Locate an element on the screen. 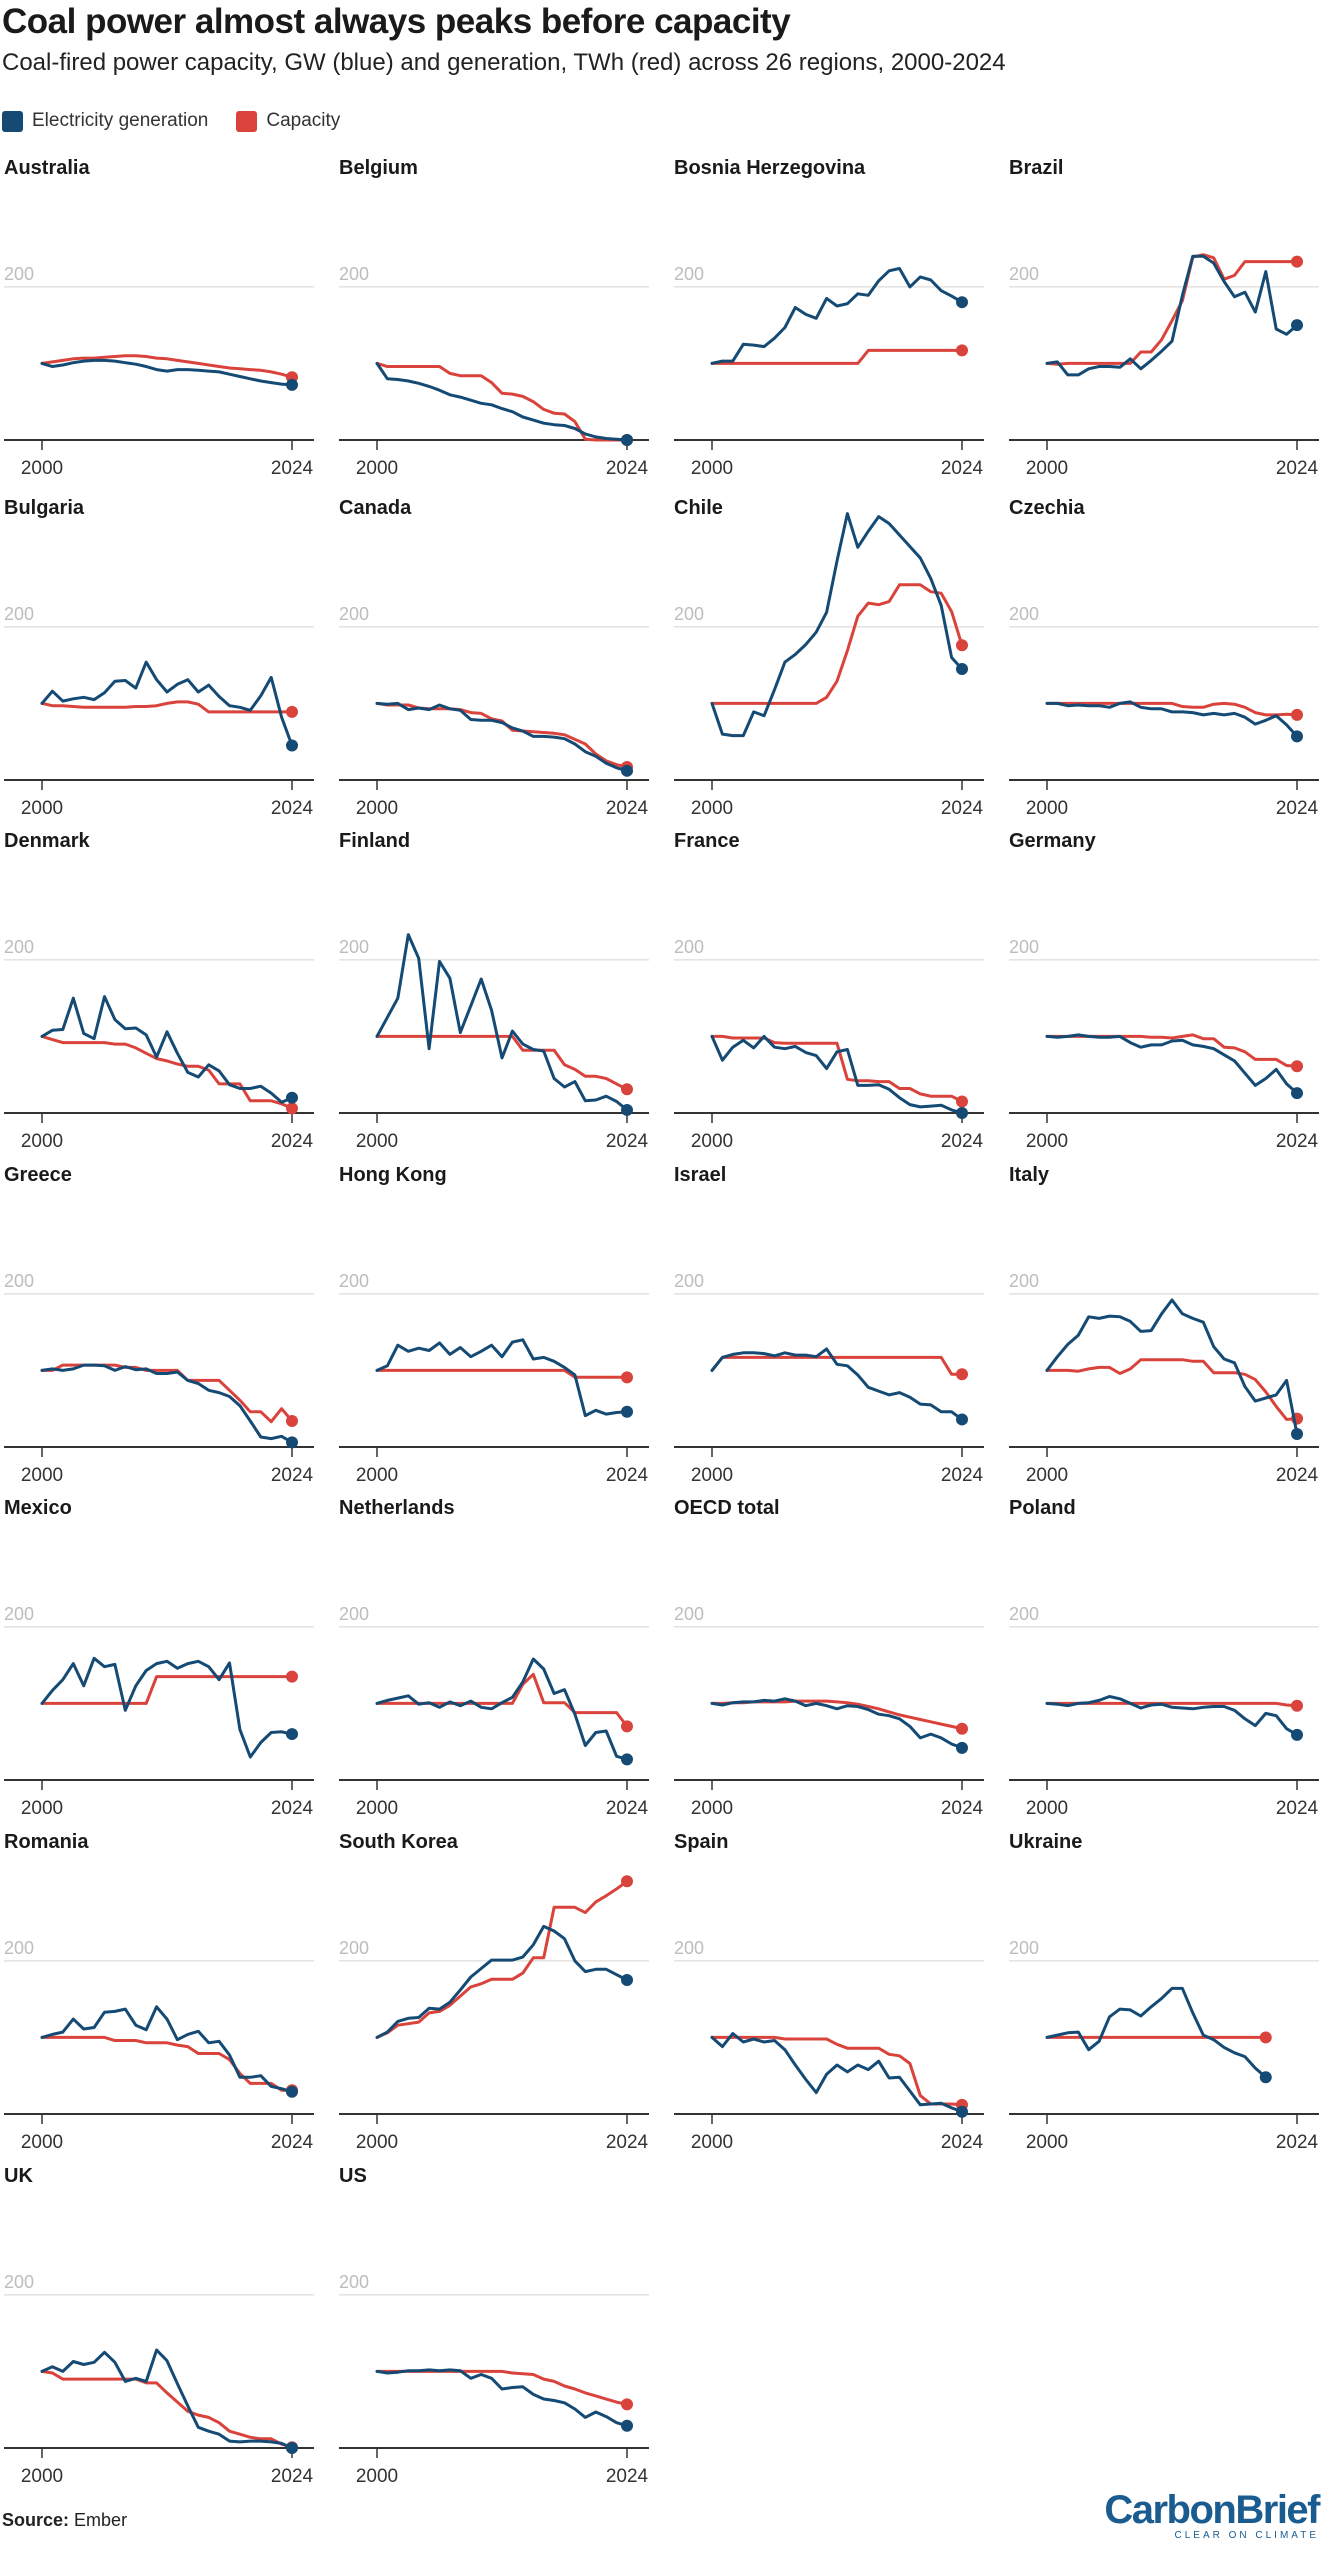 The width and height of the screenshot is (1322, 2560). panel-title: South Korea is located at coordinates (399, 1842).